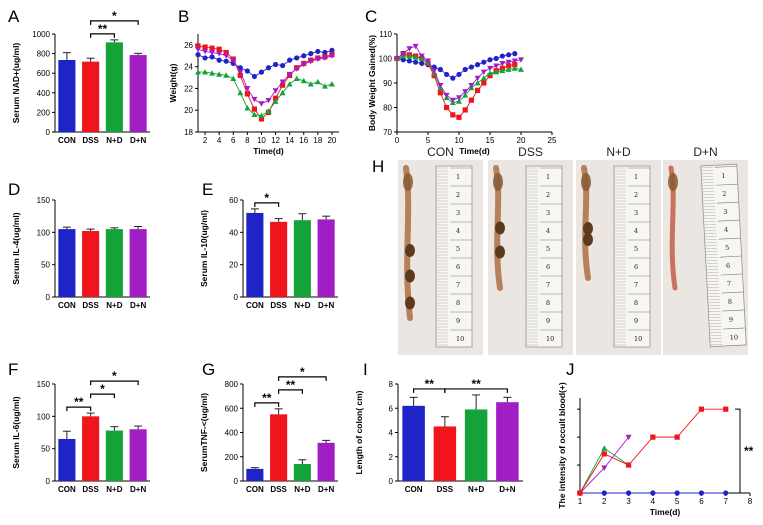 The width and height of the screenshot is (763, 525). Describe the element at coordinates (734, 337) in the screenshot. I see `ruler-number: 10` at that location.